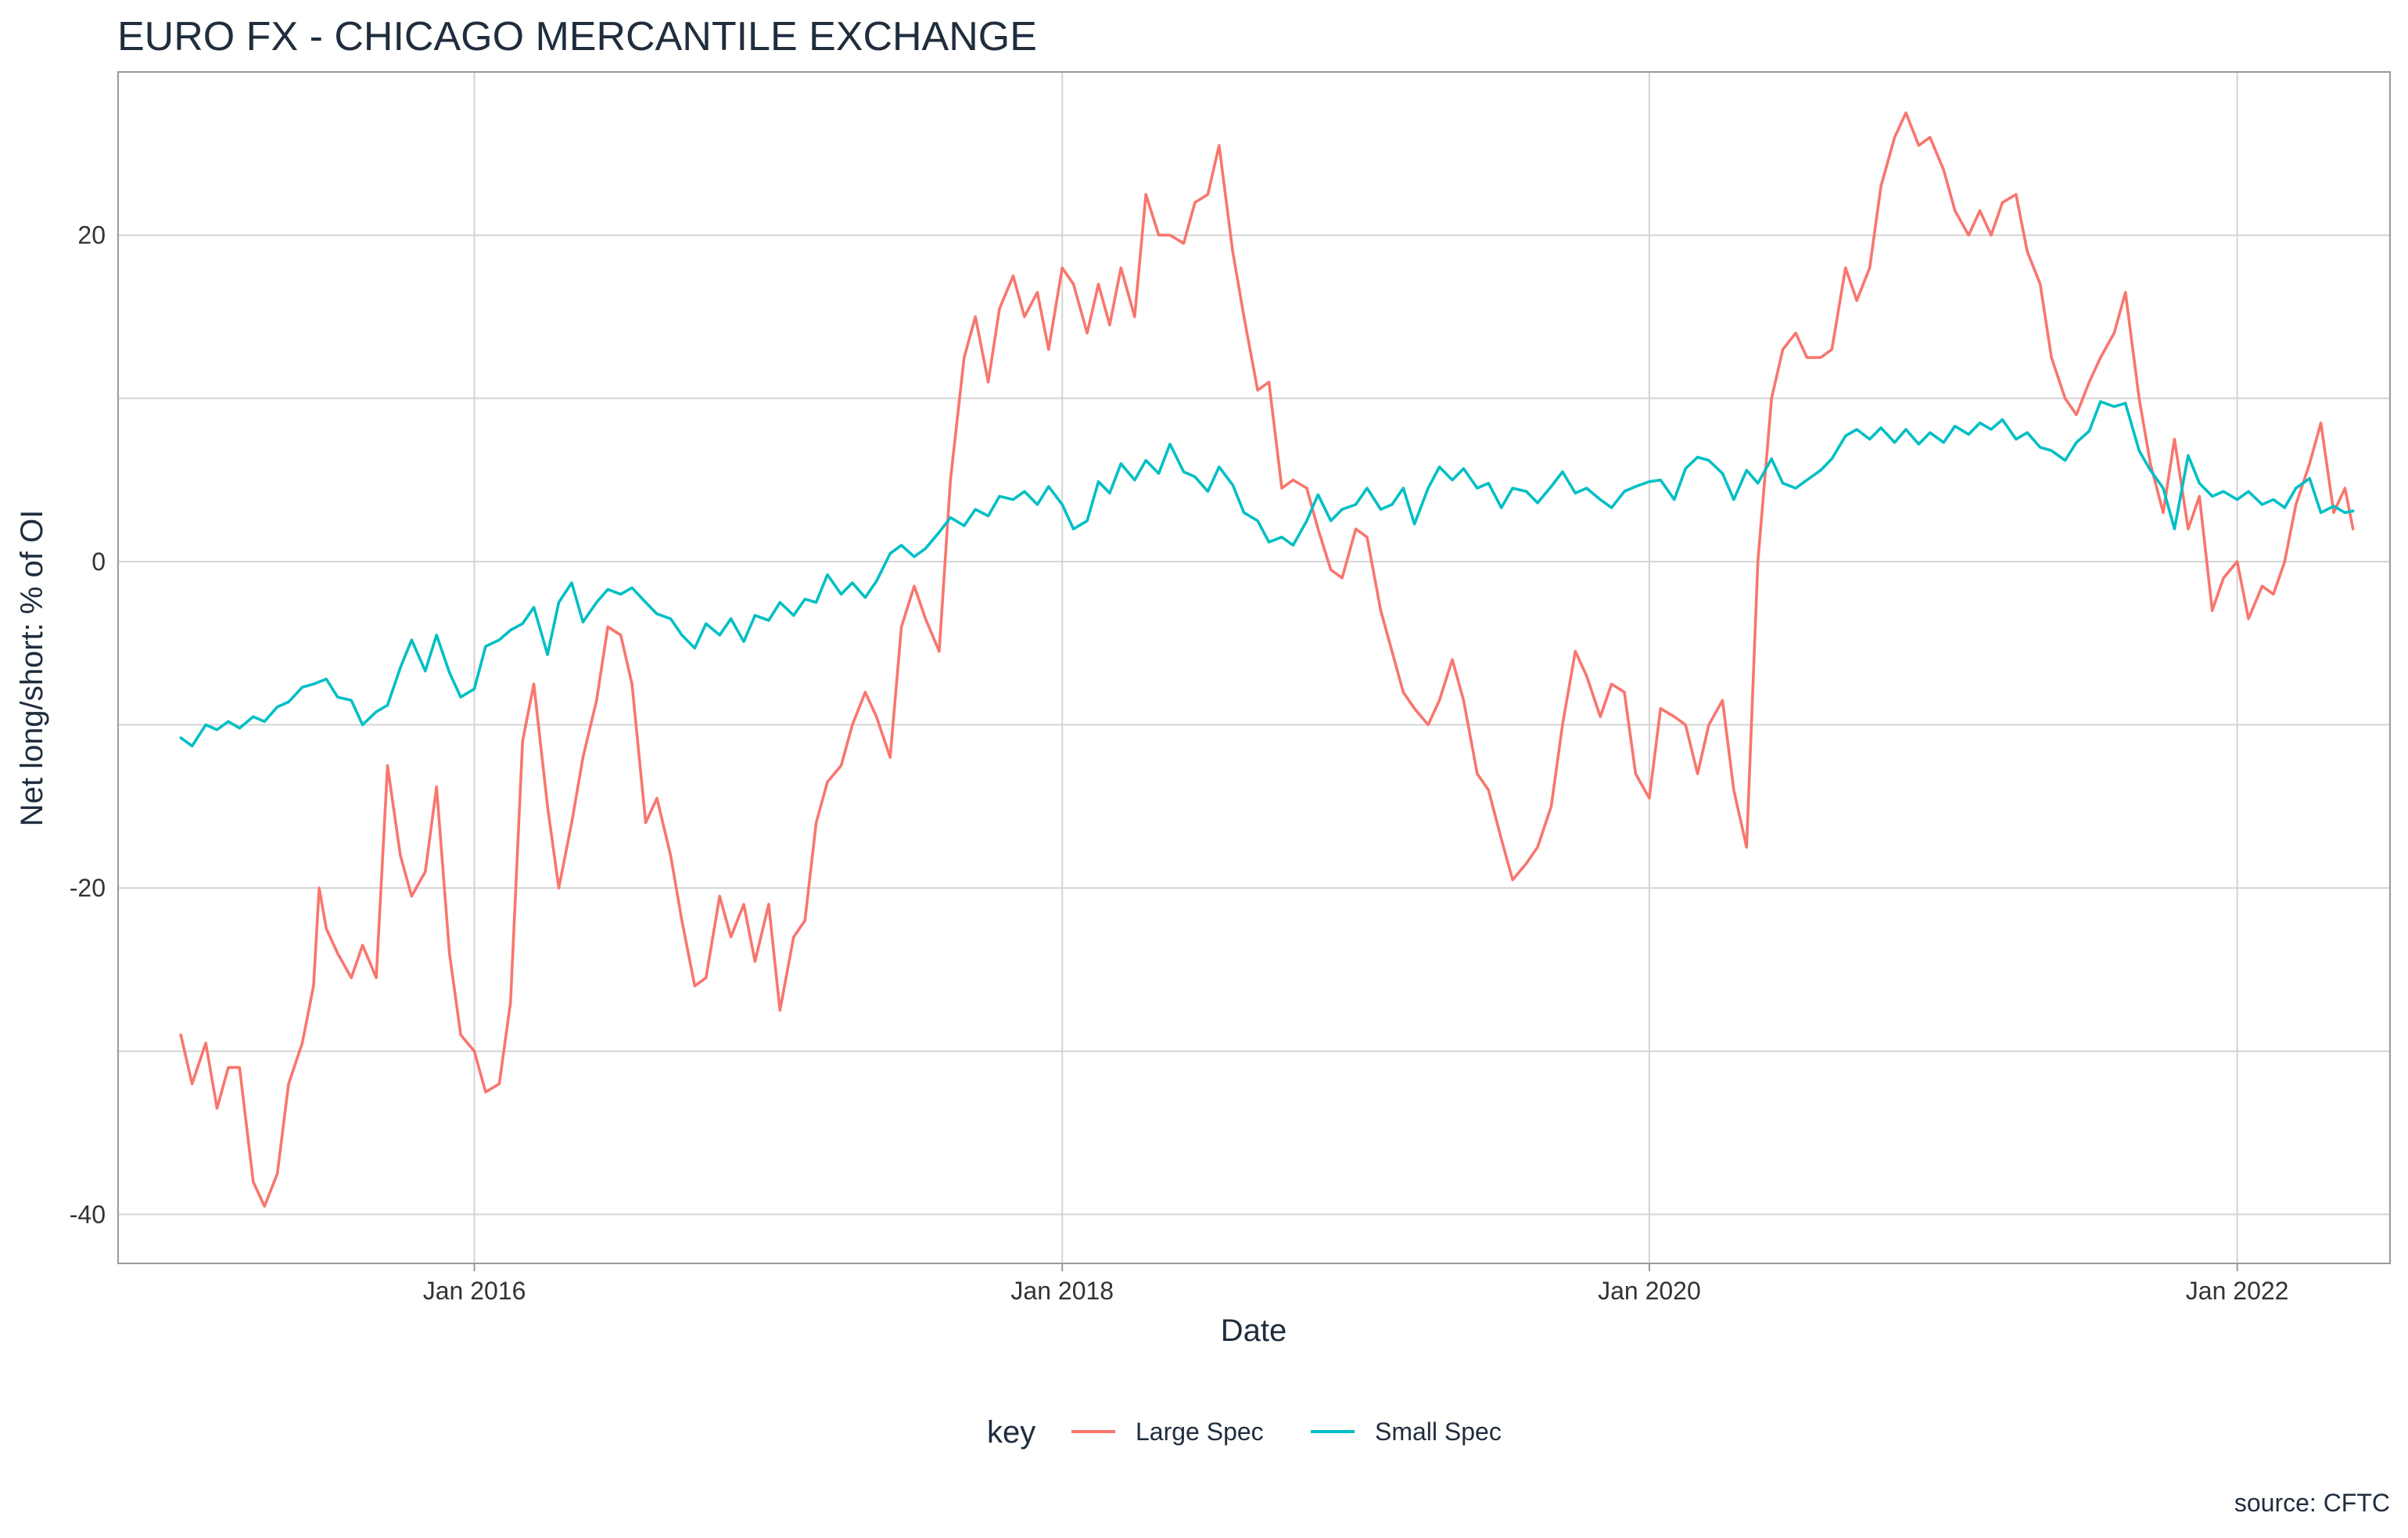 The width and height of the screenshot is (2408, 1538). I want to click on y-axis-ticks: -40 -20 0 20, so click(88, 725).